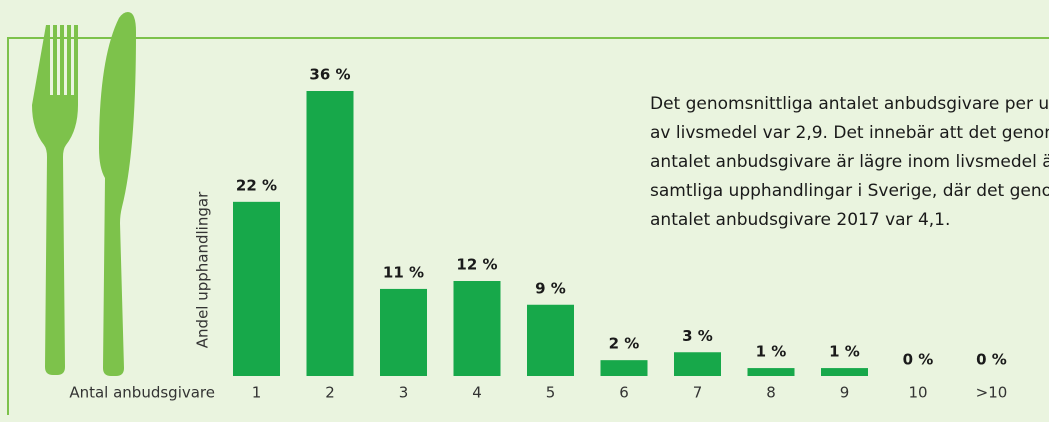  I want to click on value-label: 9 %, so click(550, 288).